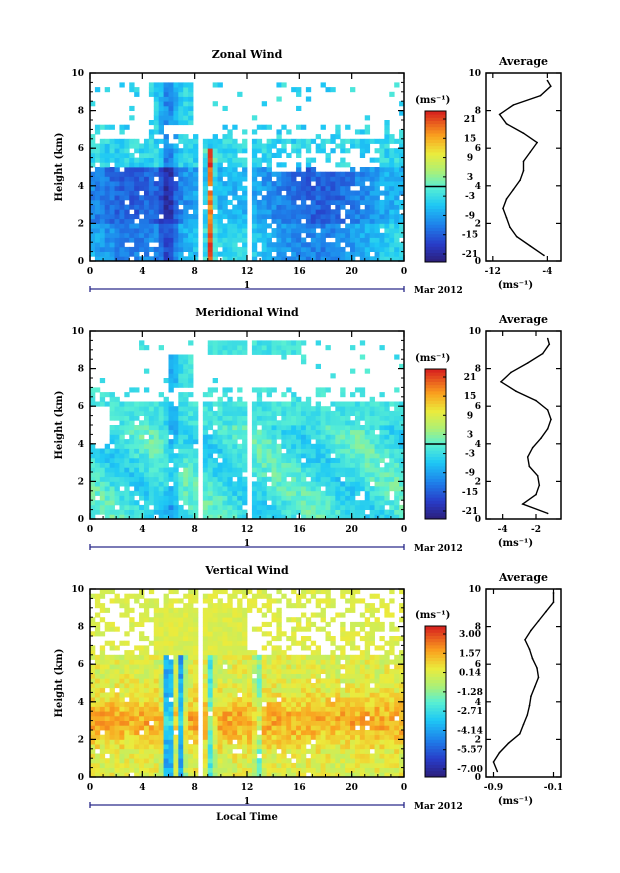  Describe the element at coordinates (474, 332) in the screenshot. I see `average-y-tick-label: 10` at that location.